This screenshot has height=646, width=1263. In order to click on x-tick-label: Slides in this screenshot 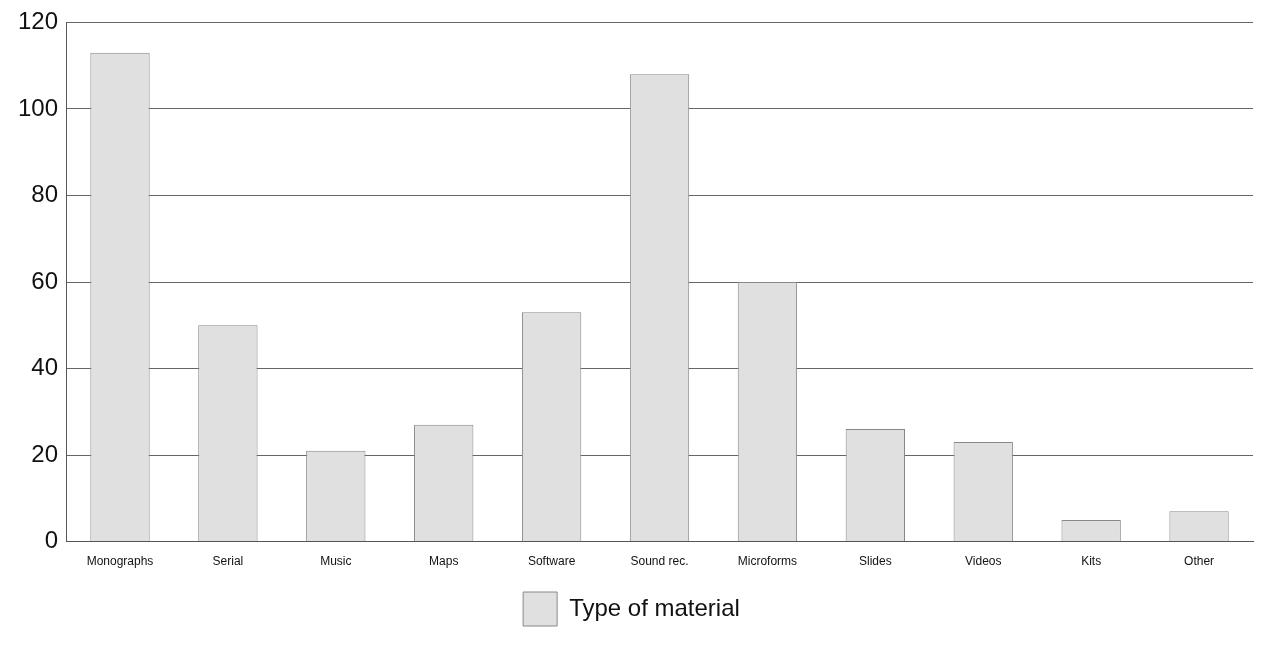, I will do `click(875, 561)`.